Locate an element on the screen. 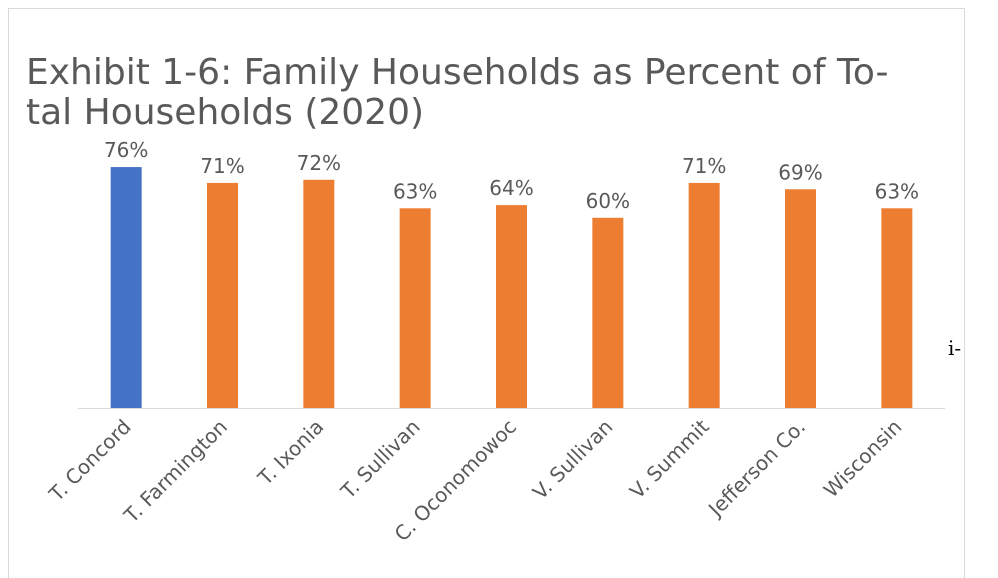 This screenshot has height=578, width=998. data-label: 76% is located at coordinates (126, 150).